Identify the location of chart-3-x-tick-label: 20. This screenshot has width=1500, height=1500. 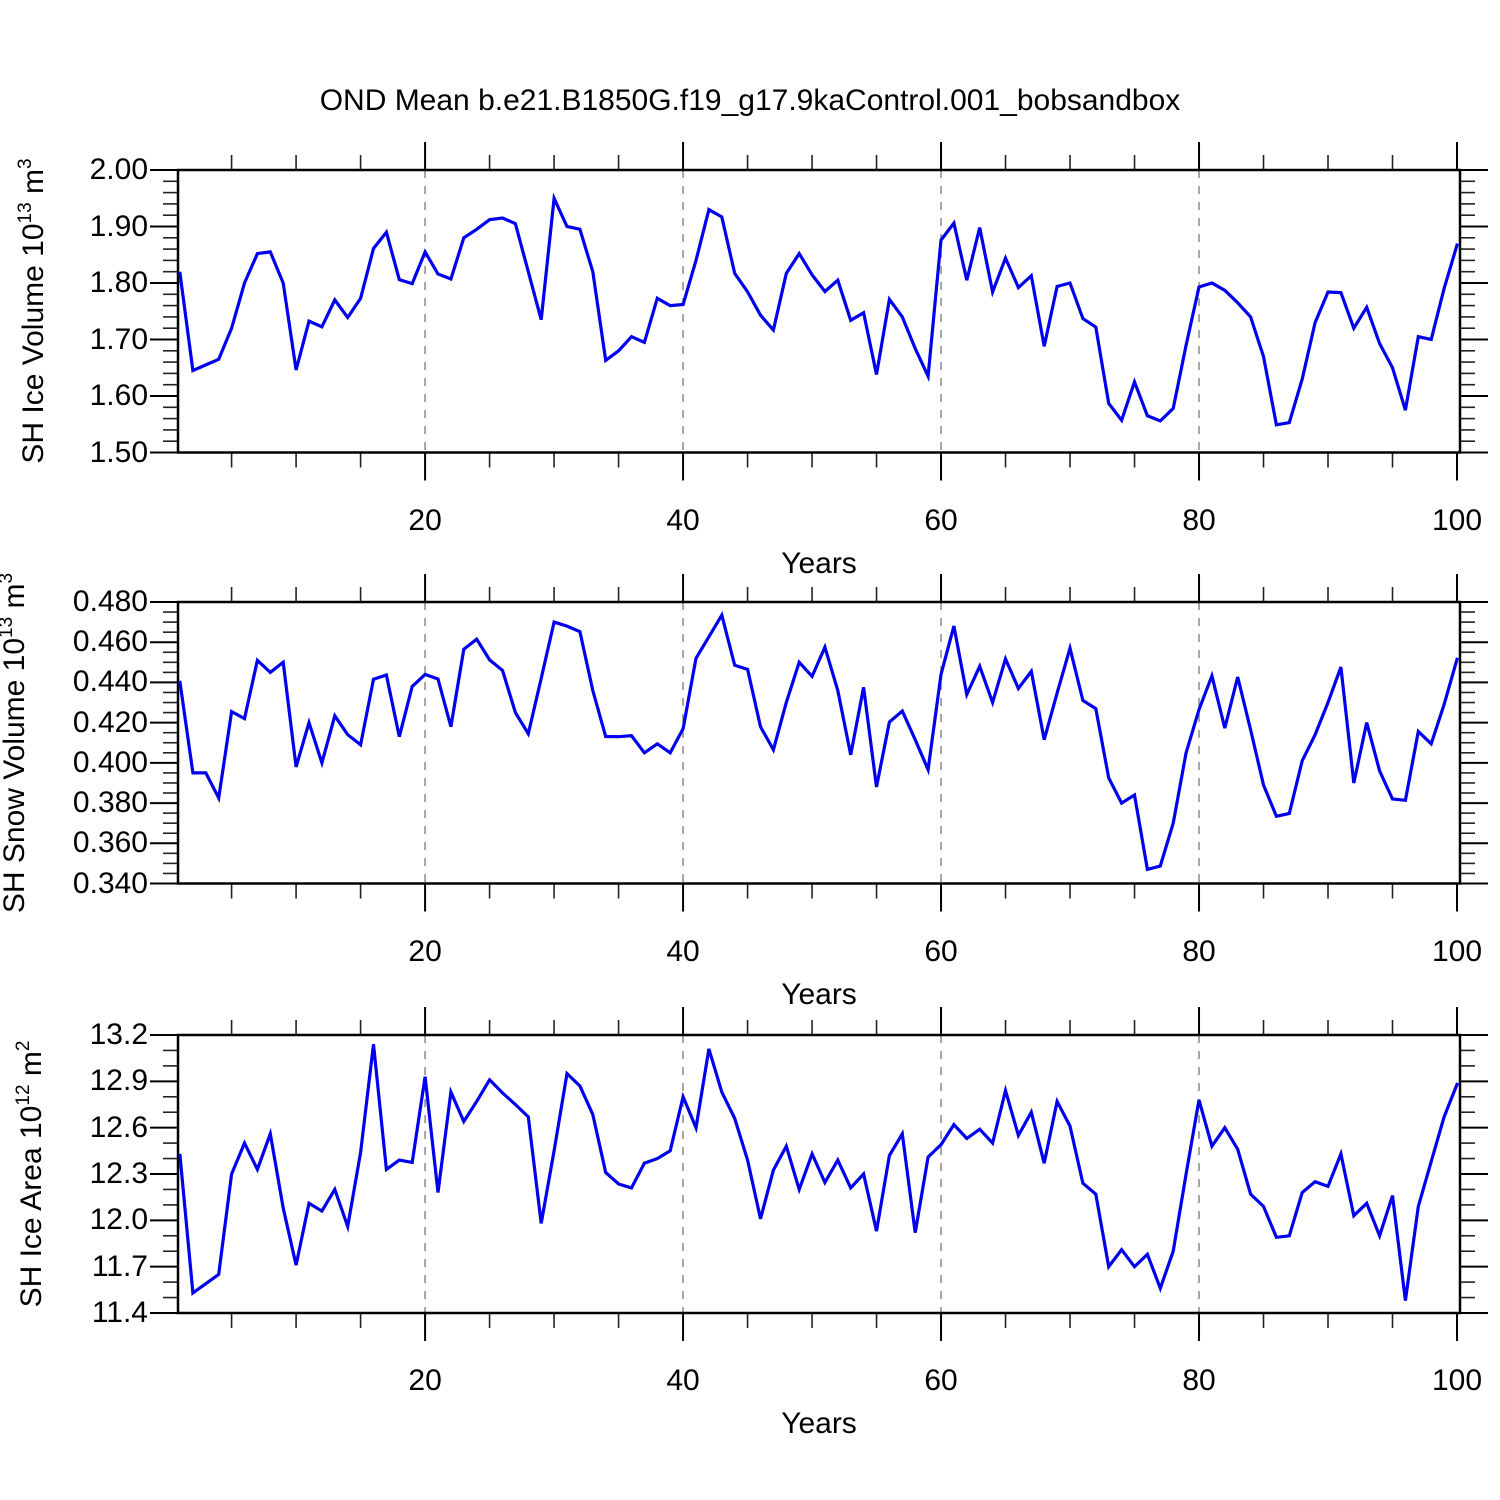
(425, 1380).